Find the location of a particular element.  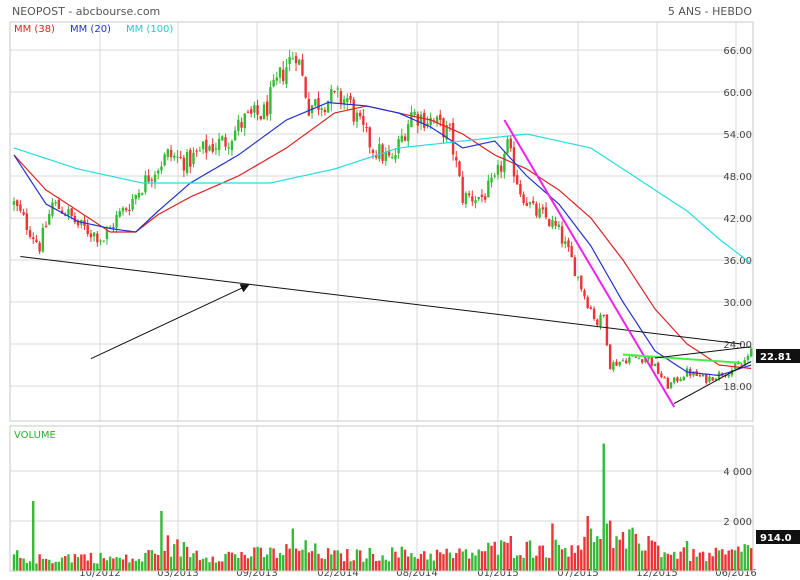

y-tick-label: 24.00 is located at coordinates (737, 345).